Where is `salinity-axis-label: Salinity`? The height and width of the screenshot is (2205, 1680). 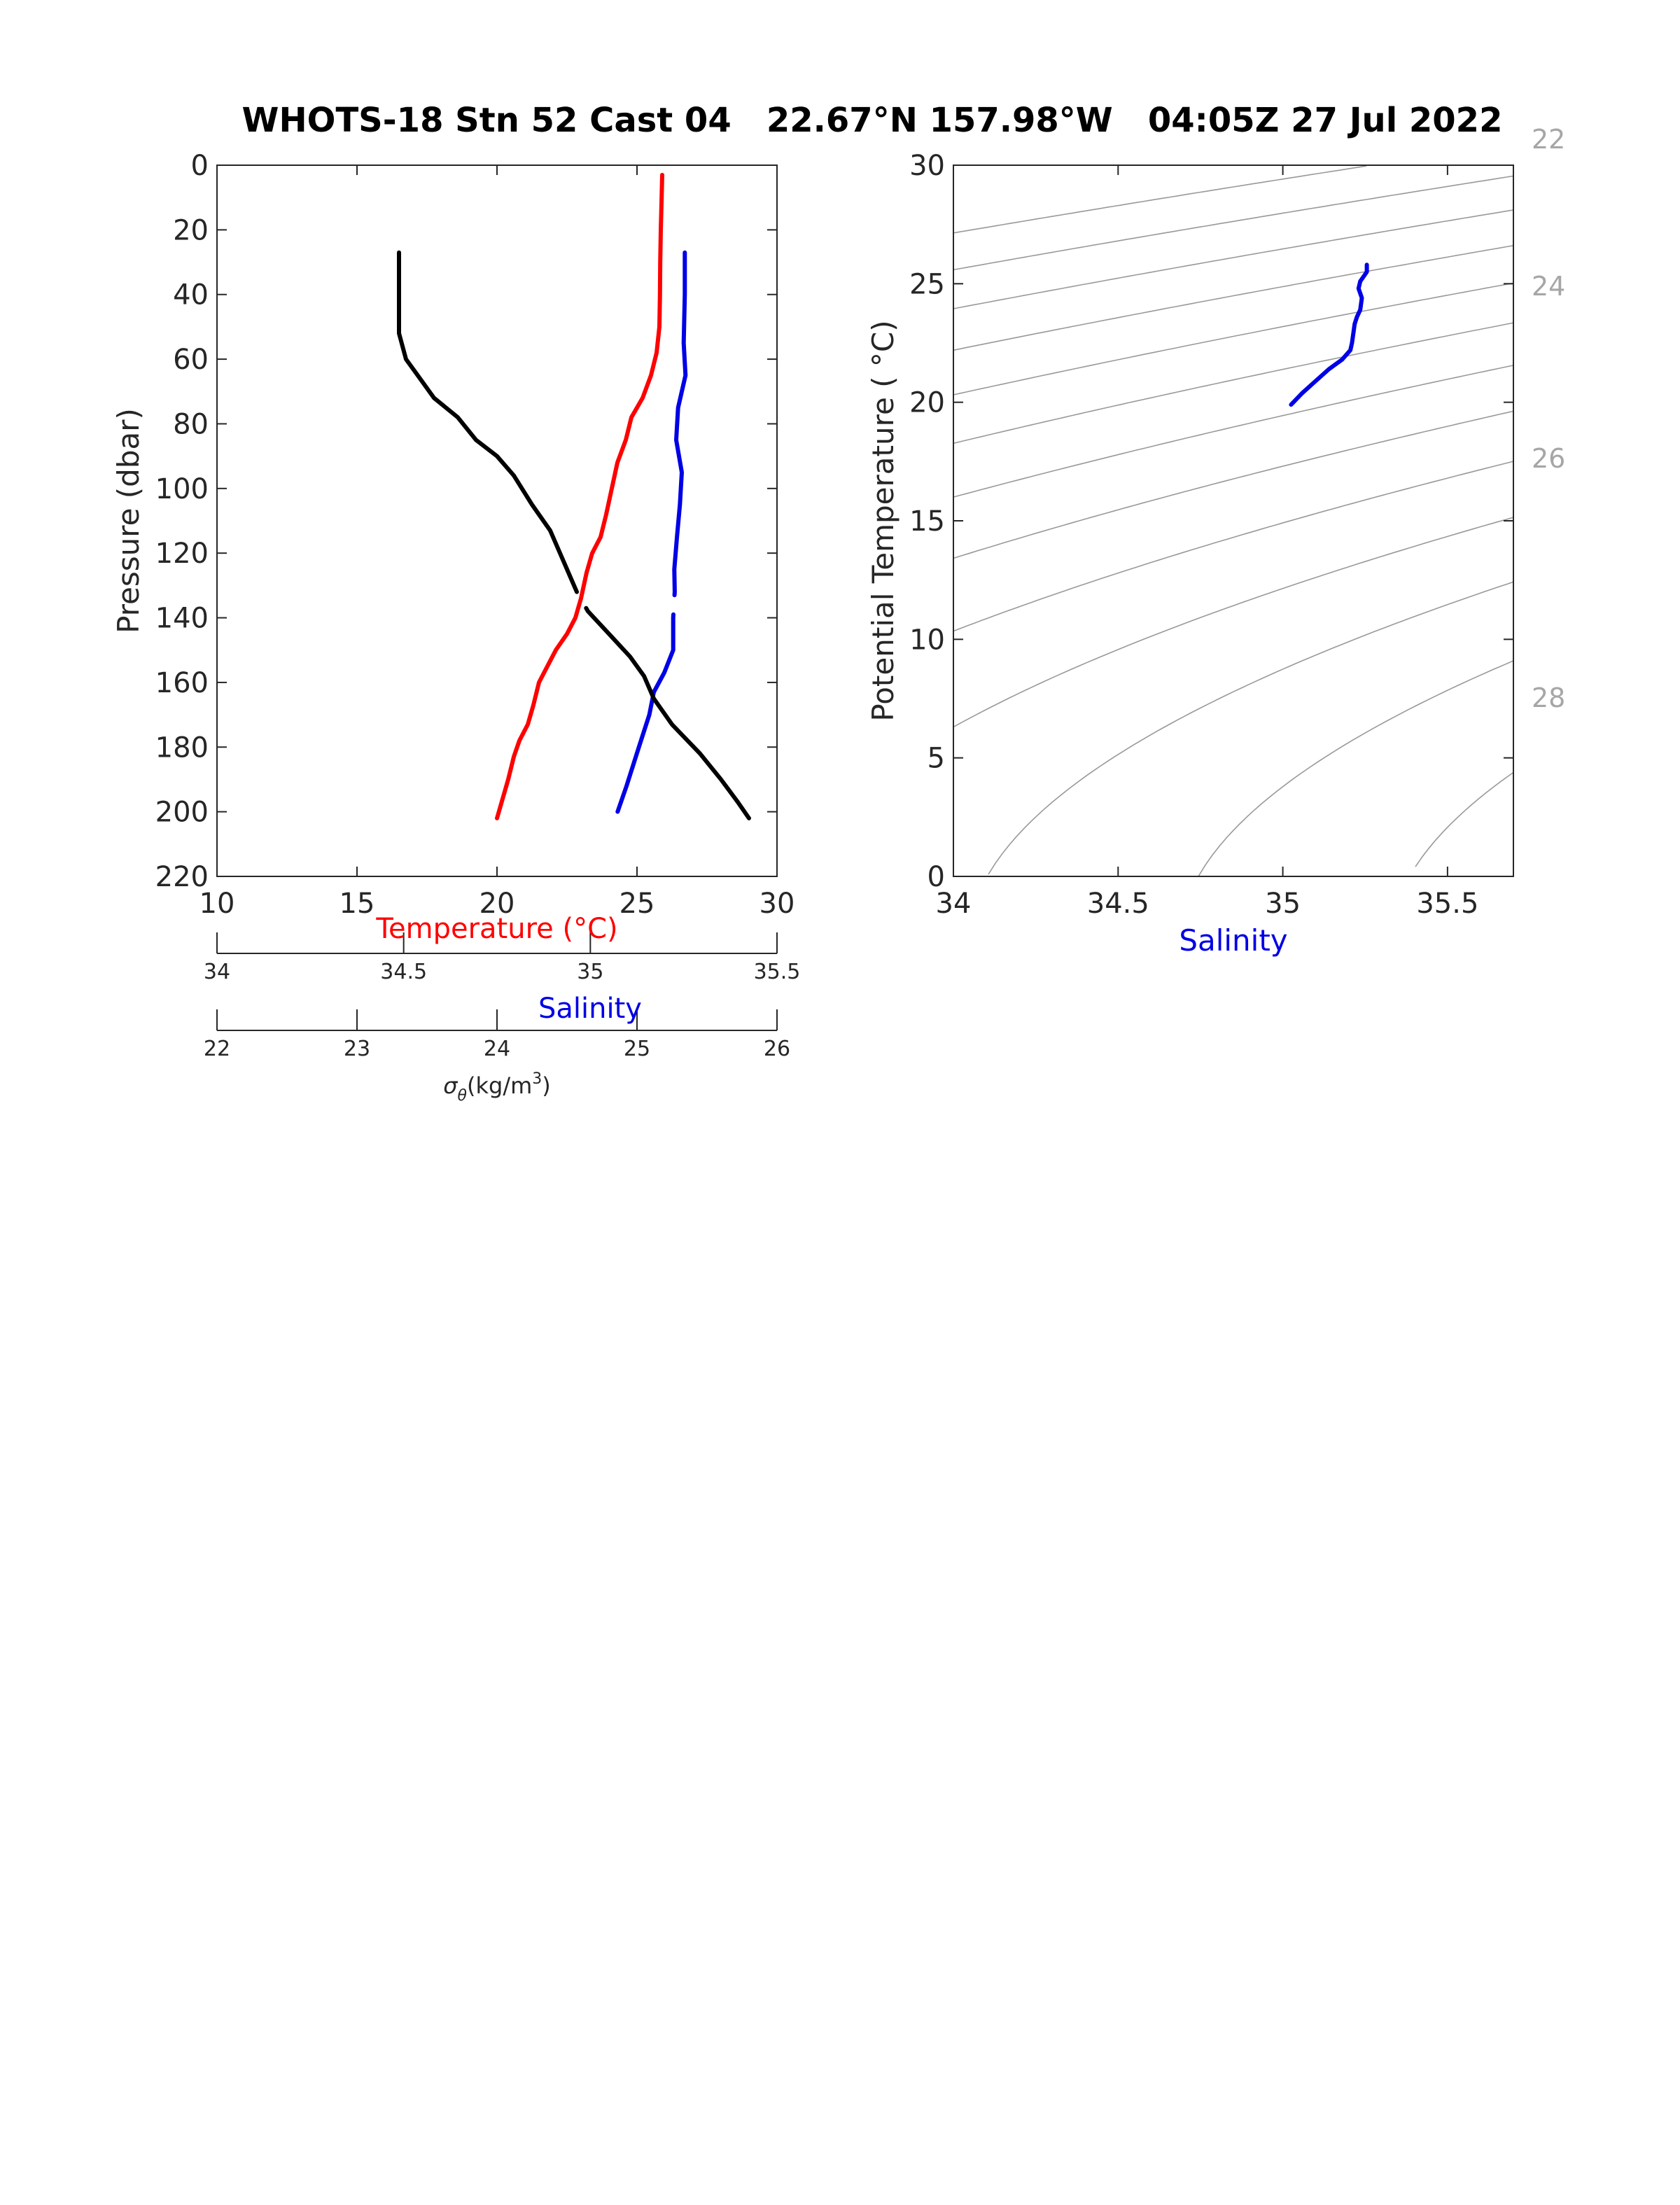
salinity-axis-label: Salinity is located at coordinates (590, 1009).